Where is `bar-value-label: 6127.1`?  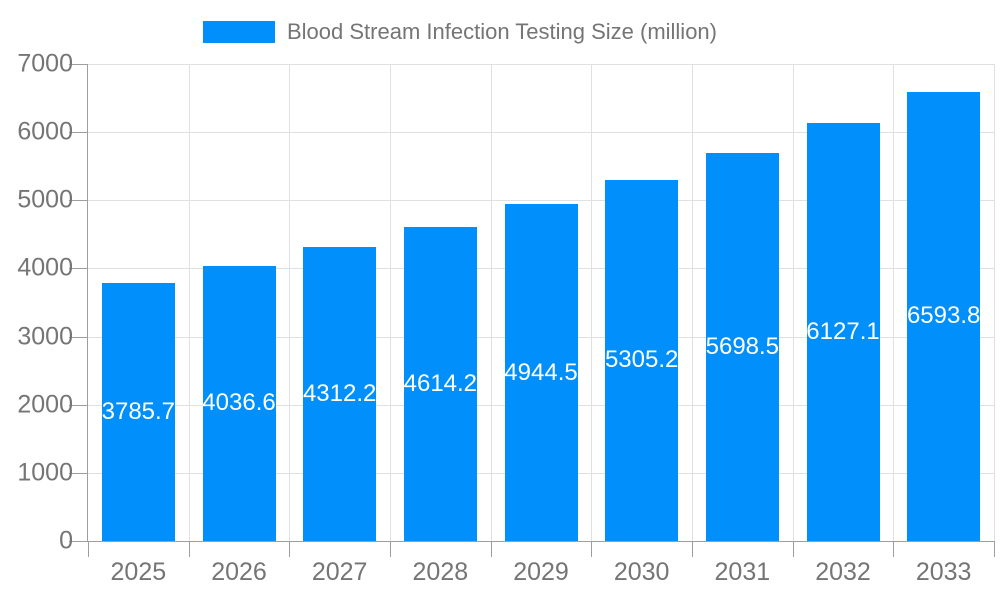
bar-value-label: 6127.1 is located at coordinates (843, 332).